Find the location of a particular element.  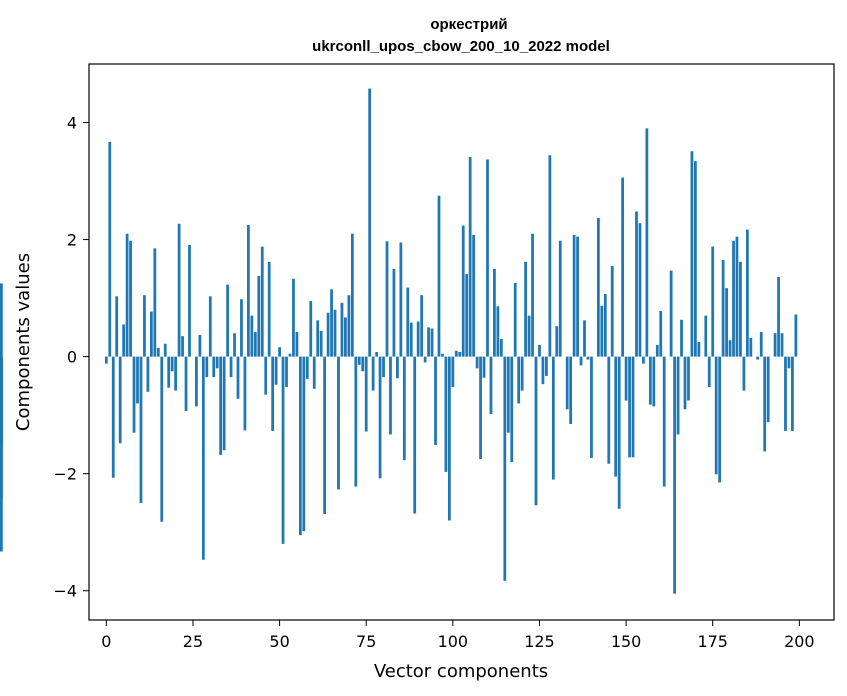

x-tick-label-75: 75 is located at coordinates (366, 641).